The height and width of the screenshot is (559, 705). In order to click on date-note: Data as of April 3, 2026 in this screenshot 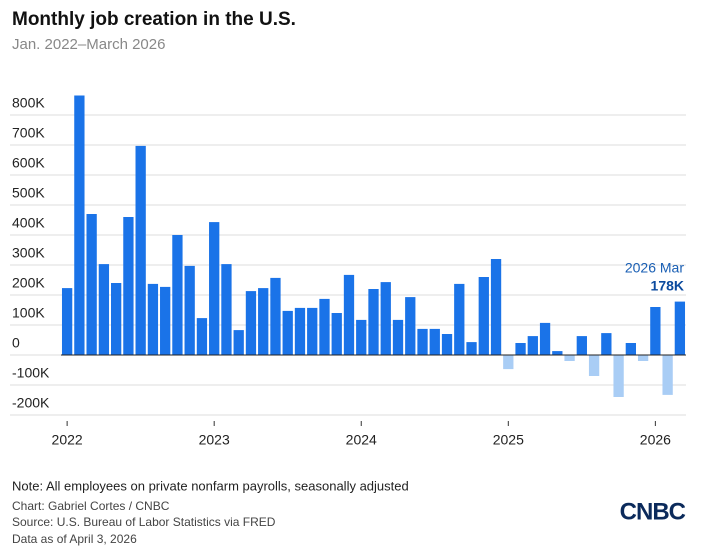, I will do `click(74, 539)`.